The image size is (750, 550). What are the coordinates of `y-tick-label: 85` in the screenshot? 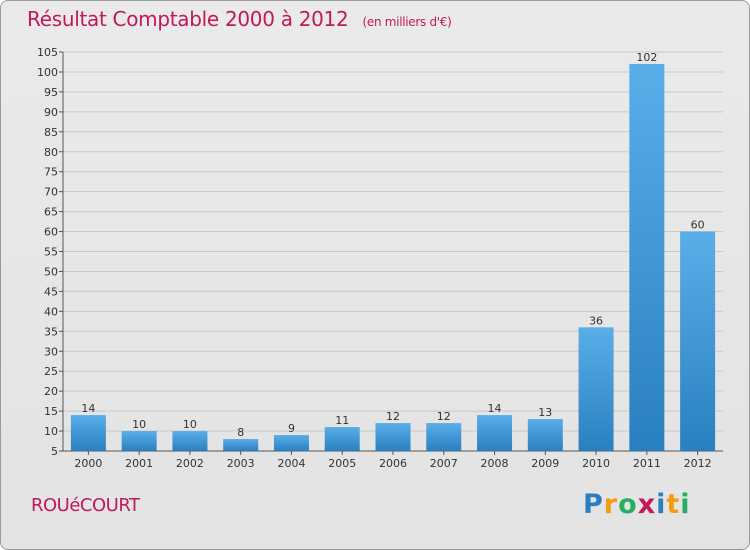 It's located at (51, 132).